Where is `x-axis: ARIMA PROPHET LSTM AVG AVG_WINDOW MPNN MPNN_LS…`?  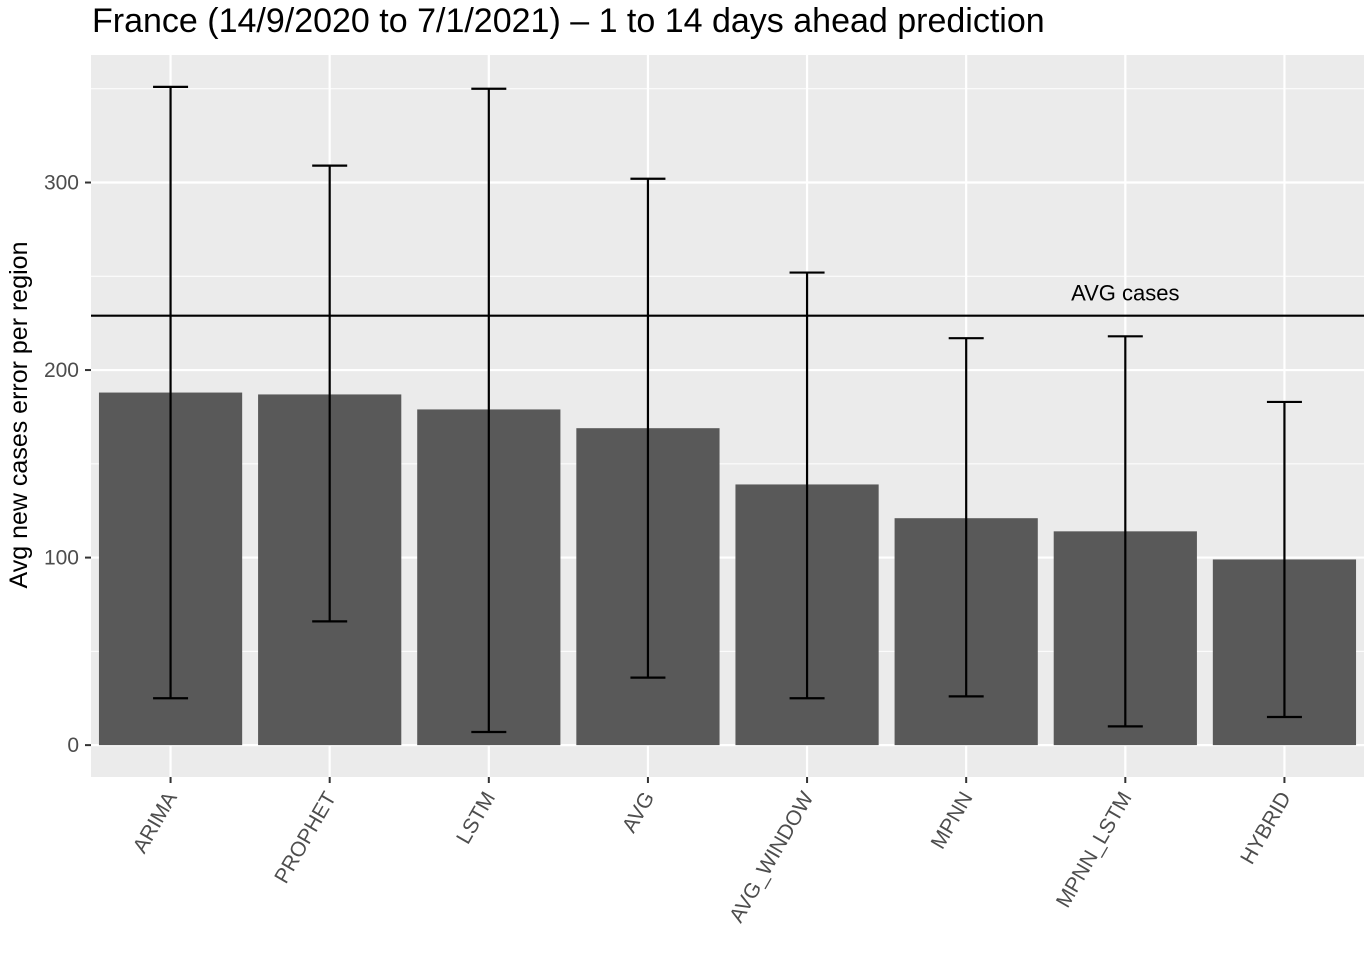
x-axis: ARIMA PROPHET LSTM AVG AVG_WINDOW MPNN MPNN_LS… is located at coordinates (712, 851).